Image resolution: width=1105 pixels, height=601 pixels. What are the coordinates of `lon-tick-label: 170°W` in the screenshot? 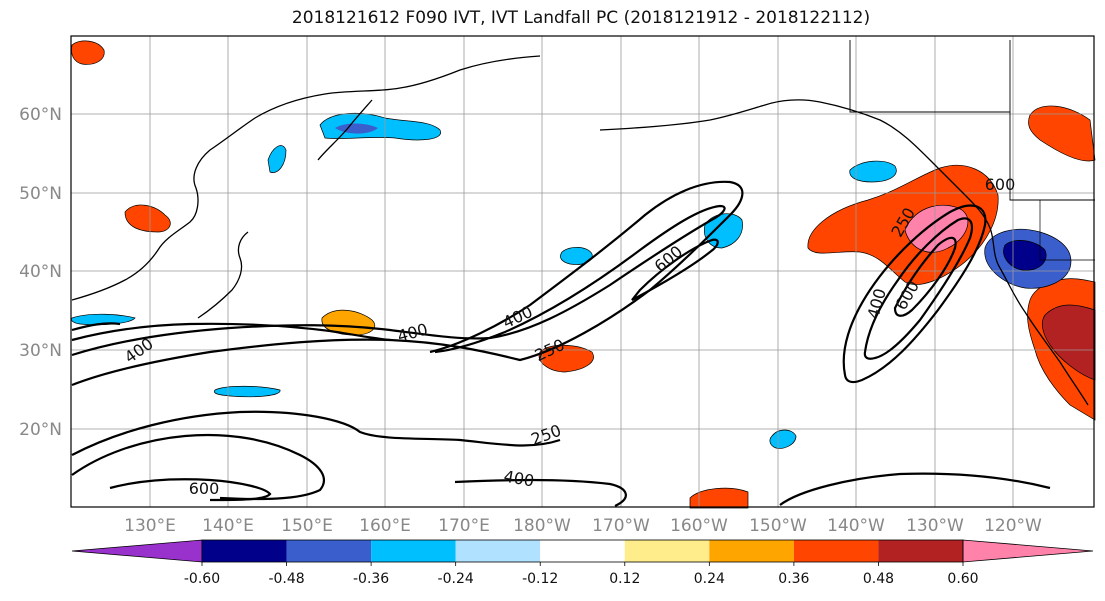 It's located at (621, 526).